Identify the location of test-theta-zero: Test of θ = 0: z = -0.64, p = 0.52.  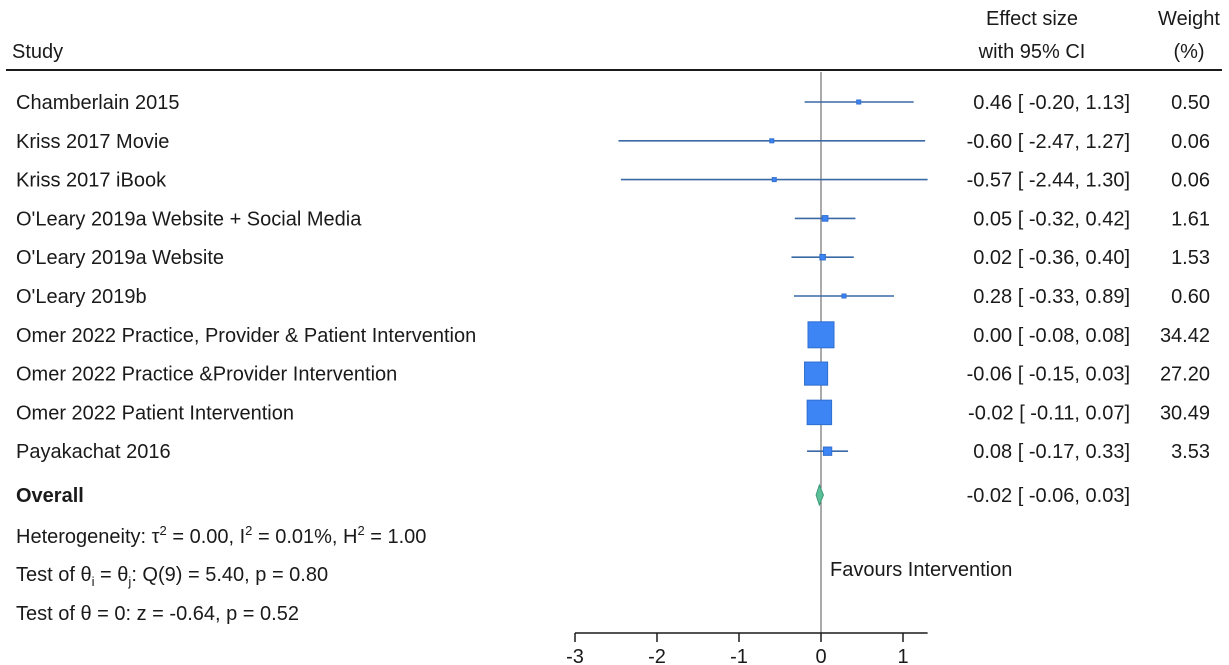
(157, 614).